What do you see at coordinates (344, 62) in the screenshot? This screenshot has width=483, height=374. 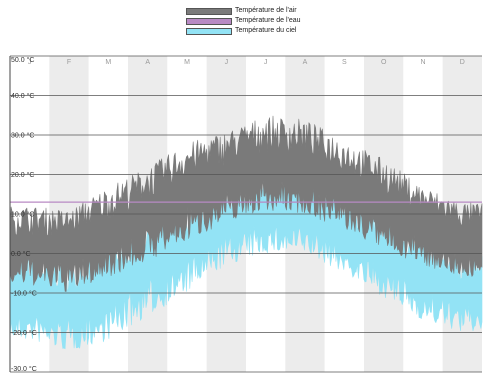 I see `month-label: S` at bounding box center [344, 62].